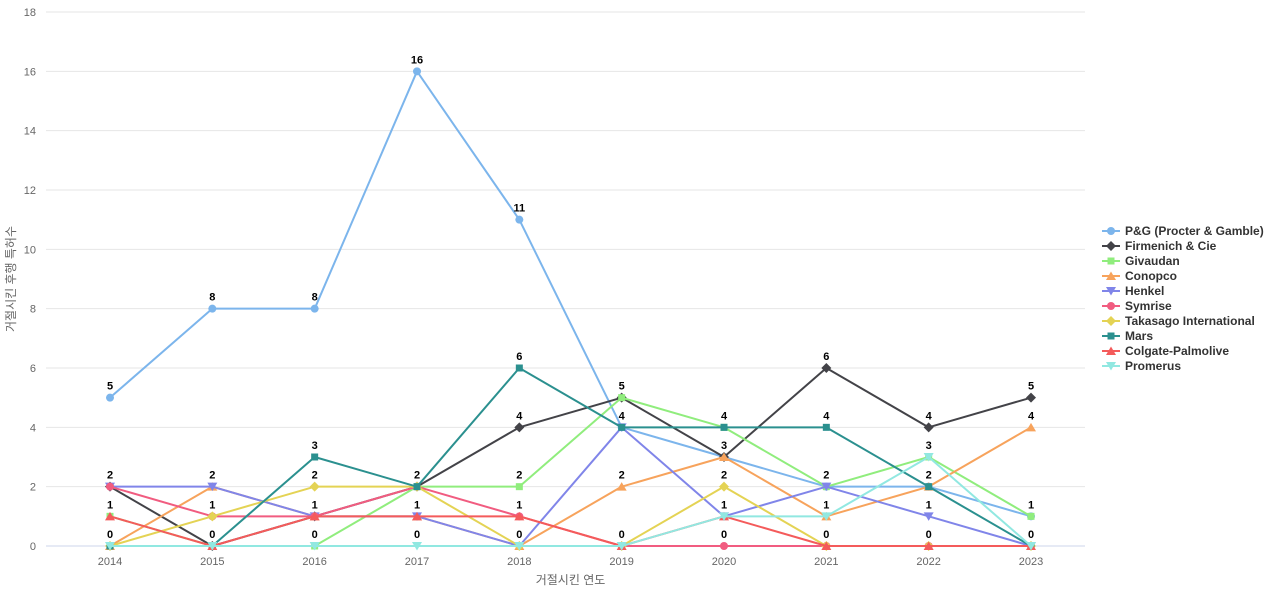  What do you see at coordinates (33, 310) in the screenshot?
I see `y-axis-tick-label: 8` at bounding box center [33, 310].